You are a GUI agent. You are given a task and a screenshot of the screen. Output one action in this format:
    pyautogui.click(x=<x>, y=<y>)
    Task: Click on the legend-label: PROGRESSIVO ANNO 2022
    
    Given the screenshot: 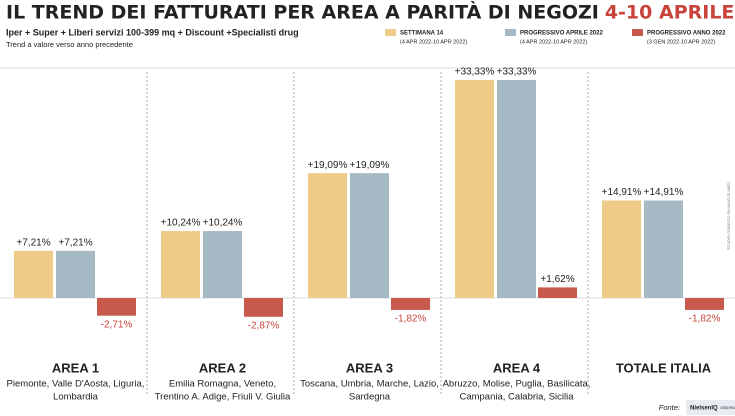 What is the action you would take?
    pyautogui.click(x=686, y=34)
    